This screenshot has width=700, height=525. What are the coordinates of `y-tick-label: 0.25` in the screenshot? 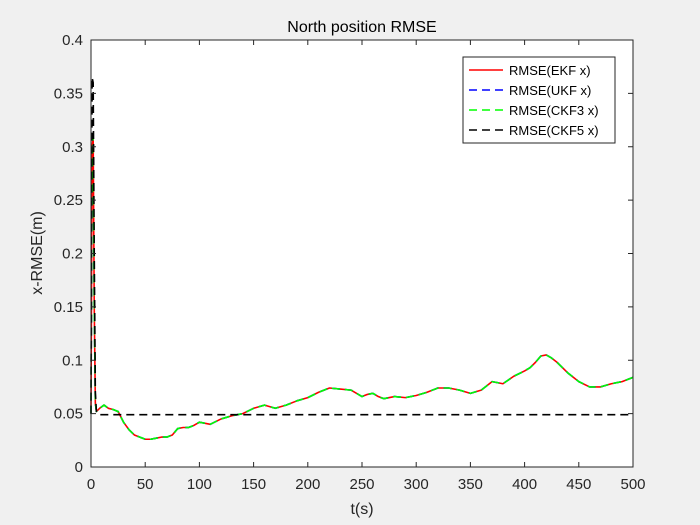 It's located at (68, 200).